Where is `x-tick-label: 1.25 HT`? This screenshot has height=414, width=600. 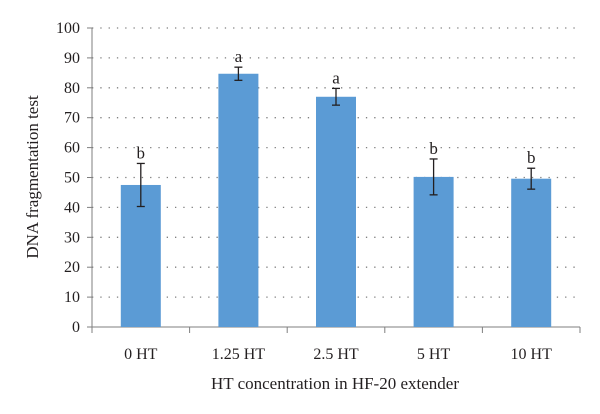 x-tick-label: 1.25 HT is located at coordinates (239, 354).